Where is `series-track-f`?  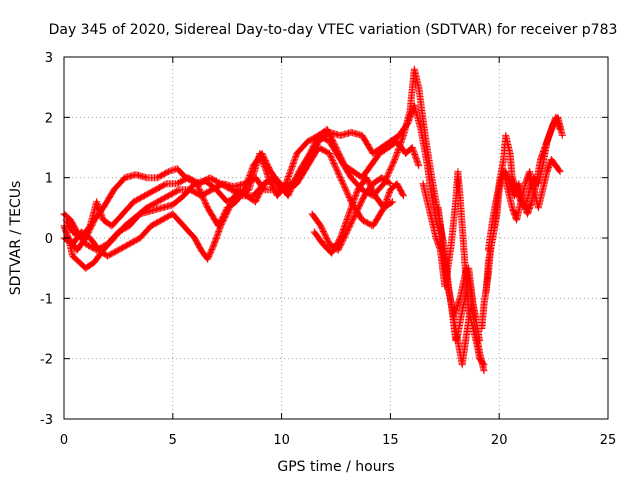 series-track-f is located at coordinates (351, 214).